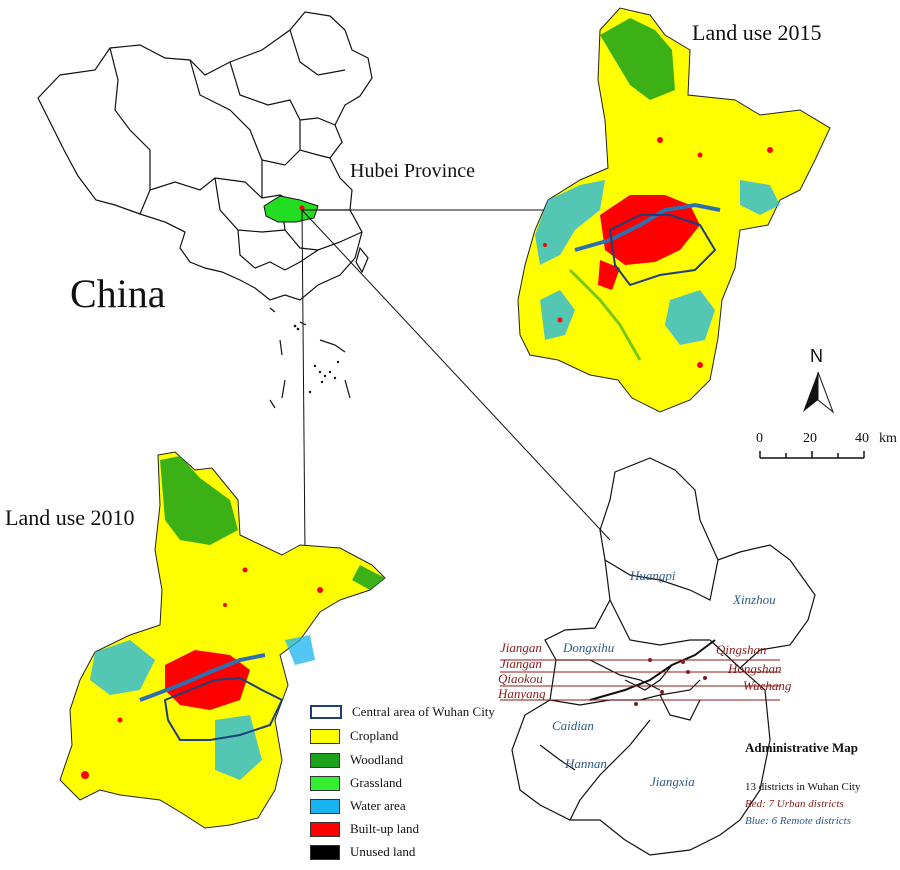 Image resolution: width=900 pixels, height=870 pixels. Describe the element at coordinates (586, 763) in the screenshot. I see `district-hannan: Hannan` at that location.